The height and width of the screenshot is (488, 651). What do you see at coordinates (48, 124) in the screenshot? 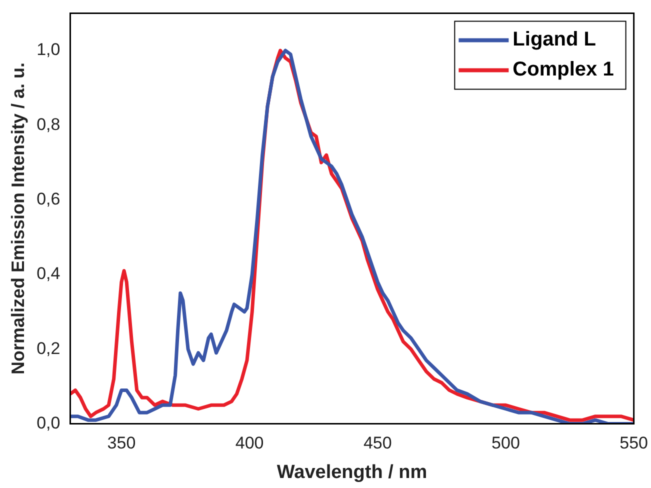
I see `y-tick-label: 0,8` at bounding box center [48, 124].